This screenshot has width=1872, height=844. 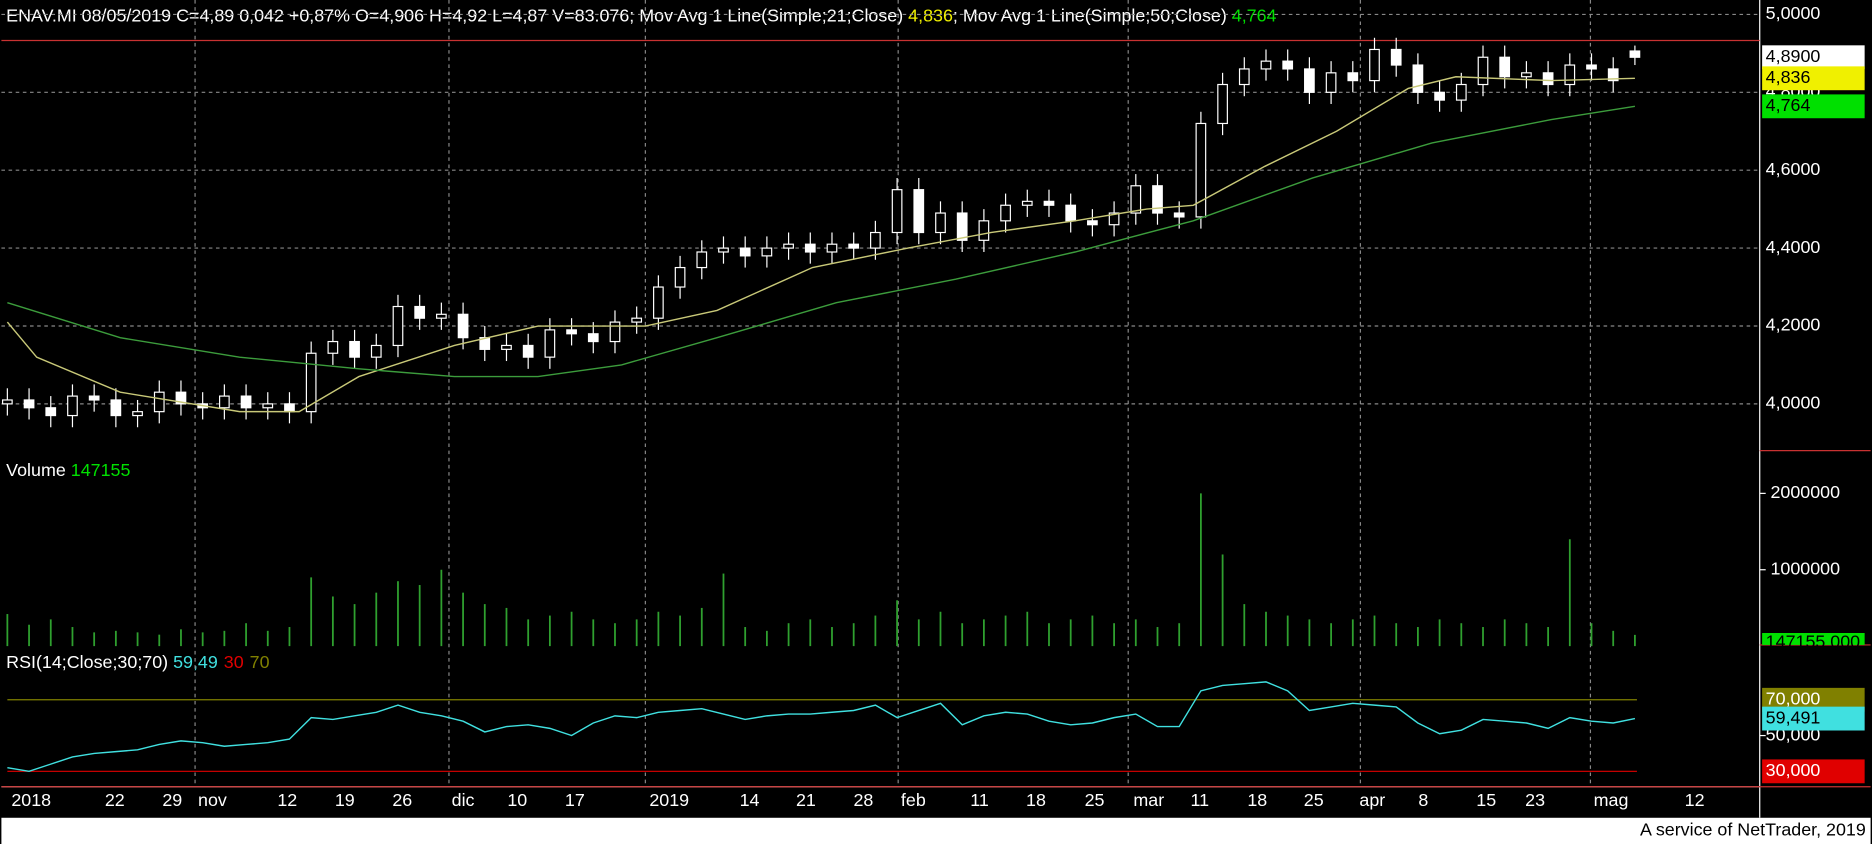 What do you see at coordinates (1314, 800) in the screenshot?
I see `x-tick-label: 25` at bounding box center [1314, 800].